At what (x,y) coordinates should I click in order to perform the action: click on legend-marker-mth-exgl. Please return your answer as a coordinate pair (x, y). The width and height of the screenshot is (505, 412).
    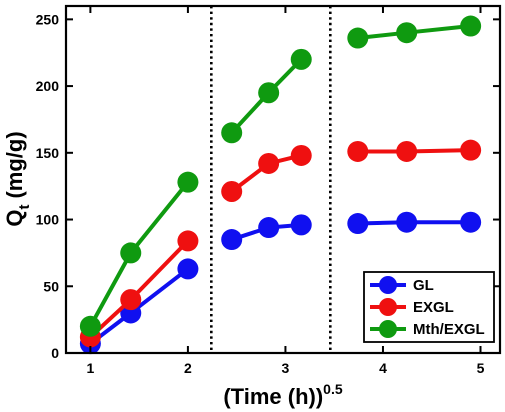
    Looking at the image, I should click on (388, 329).